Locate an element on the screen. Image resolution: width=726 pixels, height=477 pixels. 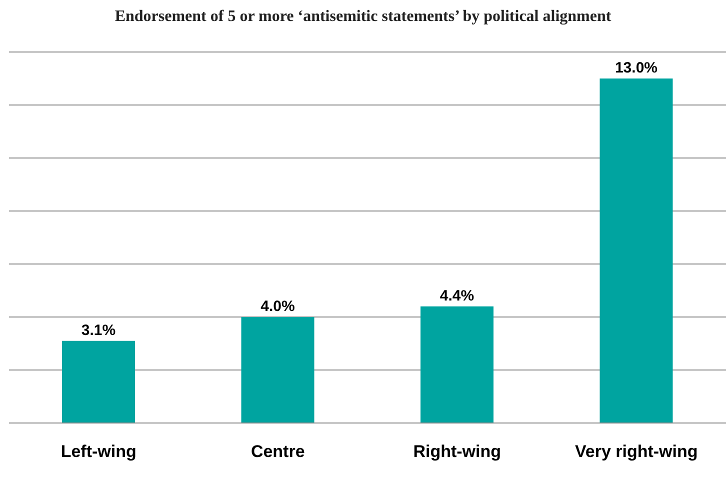
data-label: 4.0% is located at coordinates (277, 306).